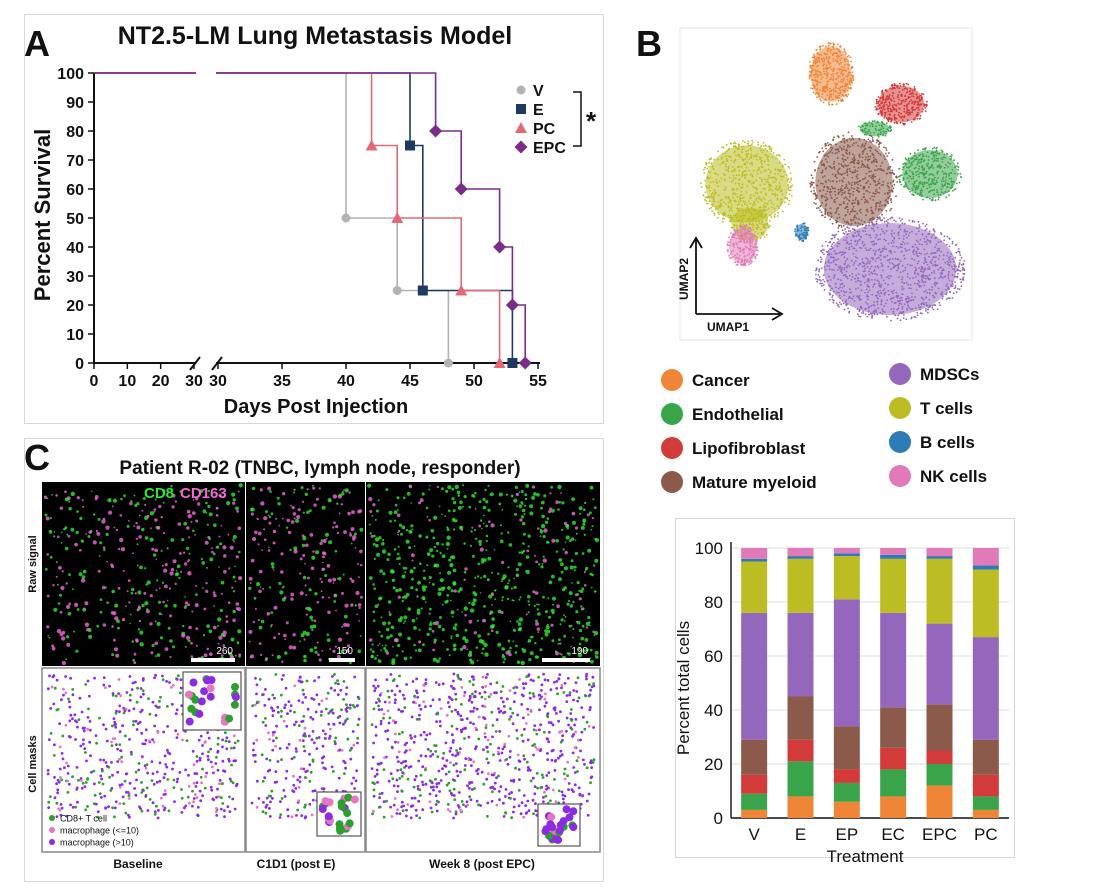 This screenshot has width=1100, height=892. What do you see at coordinates (538, 381) in the screenshot?
I see `survival-x-tick-label: 55` at bounding box center [538, 381].